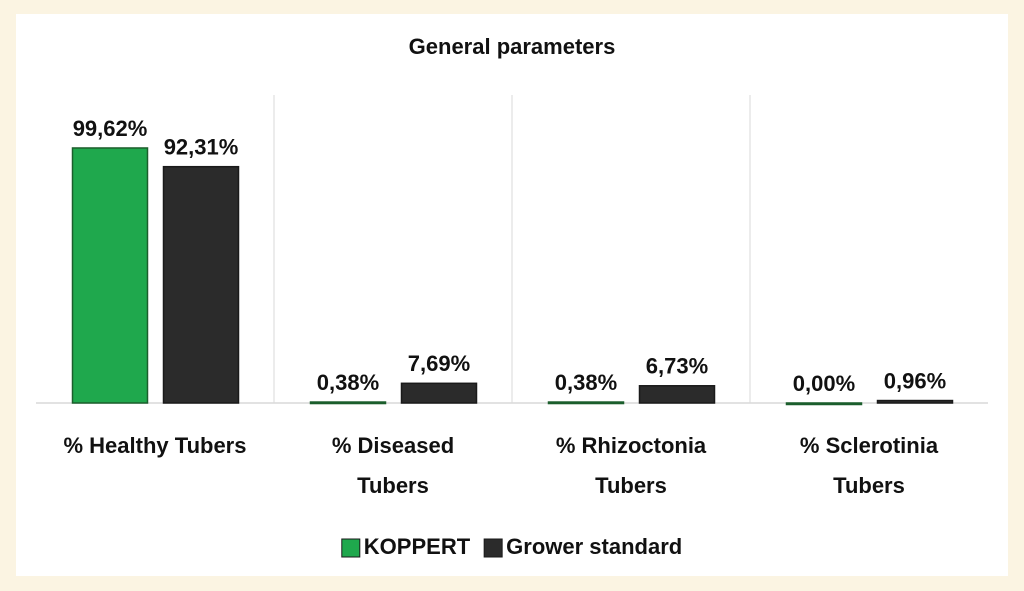 The height and width of the screenshot is (591, 1024). I want to click on value-label: 99,62%, so click(110, 128).